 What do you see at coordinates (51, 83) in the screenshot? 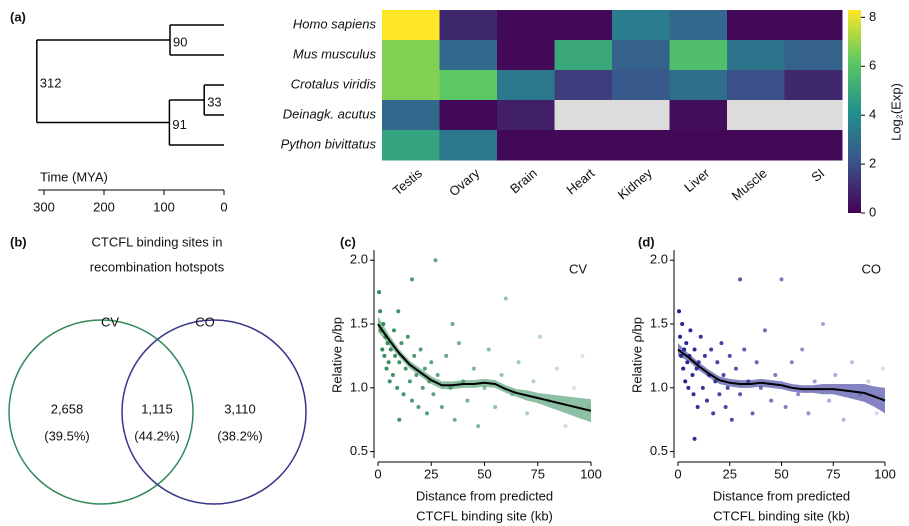
I see `node-label: 312` at bounding box center [51, 83].